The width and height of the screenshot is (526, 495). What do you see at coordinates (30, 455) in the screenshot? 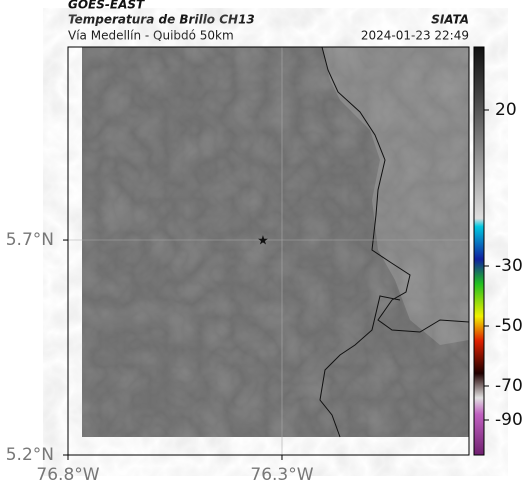
I see `y-tick-label: 5.2°N` at bounding box center [30, 455].